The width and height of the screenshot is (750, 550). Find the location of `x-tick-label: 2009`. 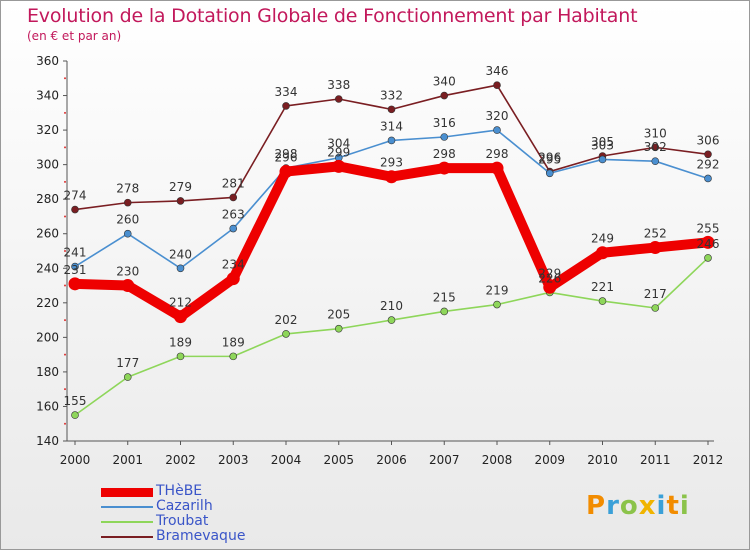

x-tick-label: 2009 is located at coordinates (549, 460).